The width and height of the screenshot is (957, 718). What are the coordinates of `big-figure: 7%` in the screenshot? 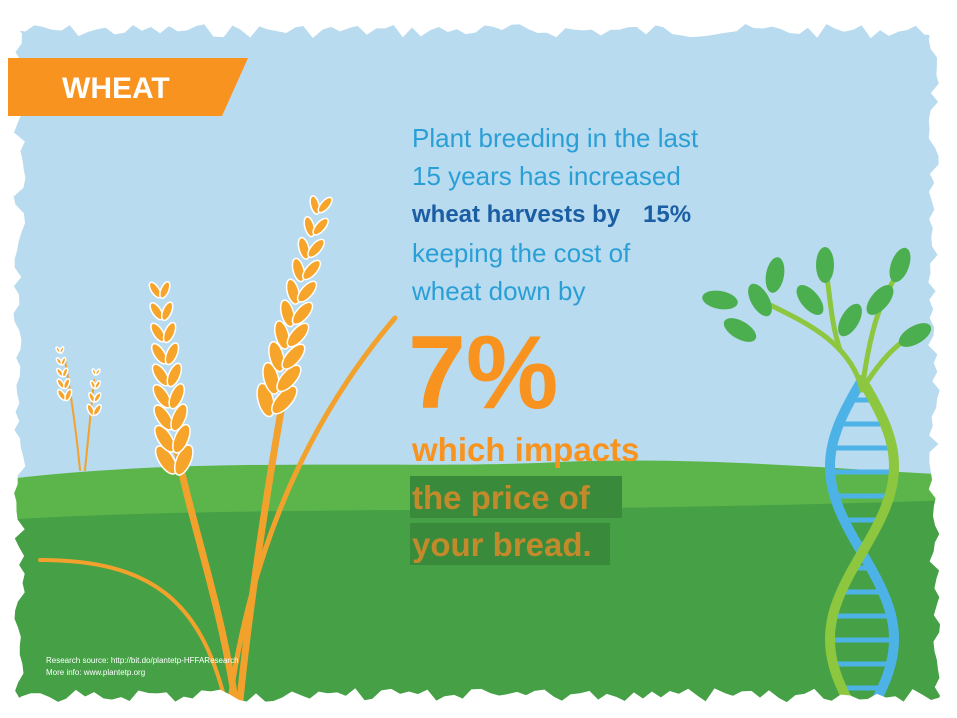 It's located at (483, 373).